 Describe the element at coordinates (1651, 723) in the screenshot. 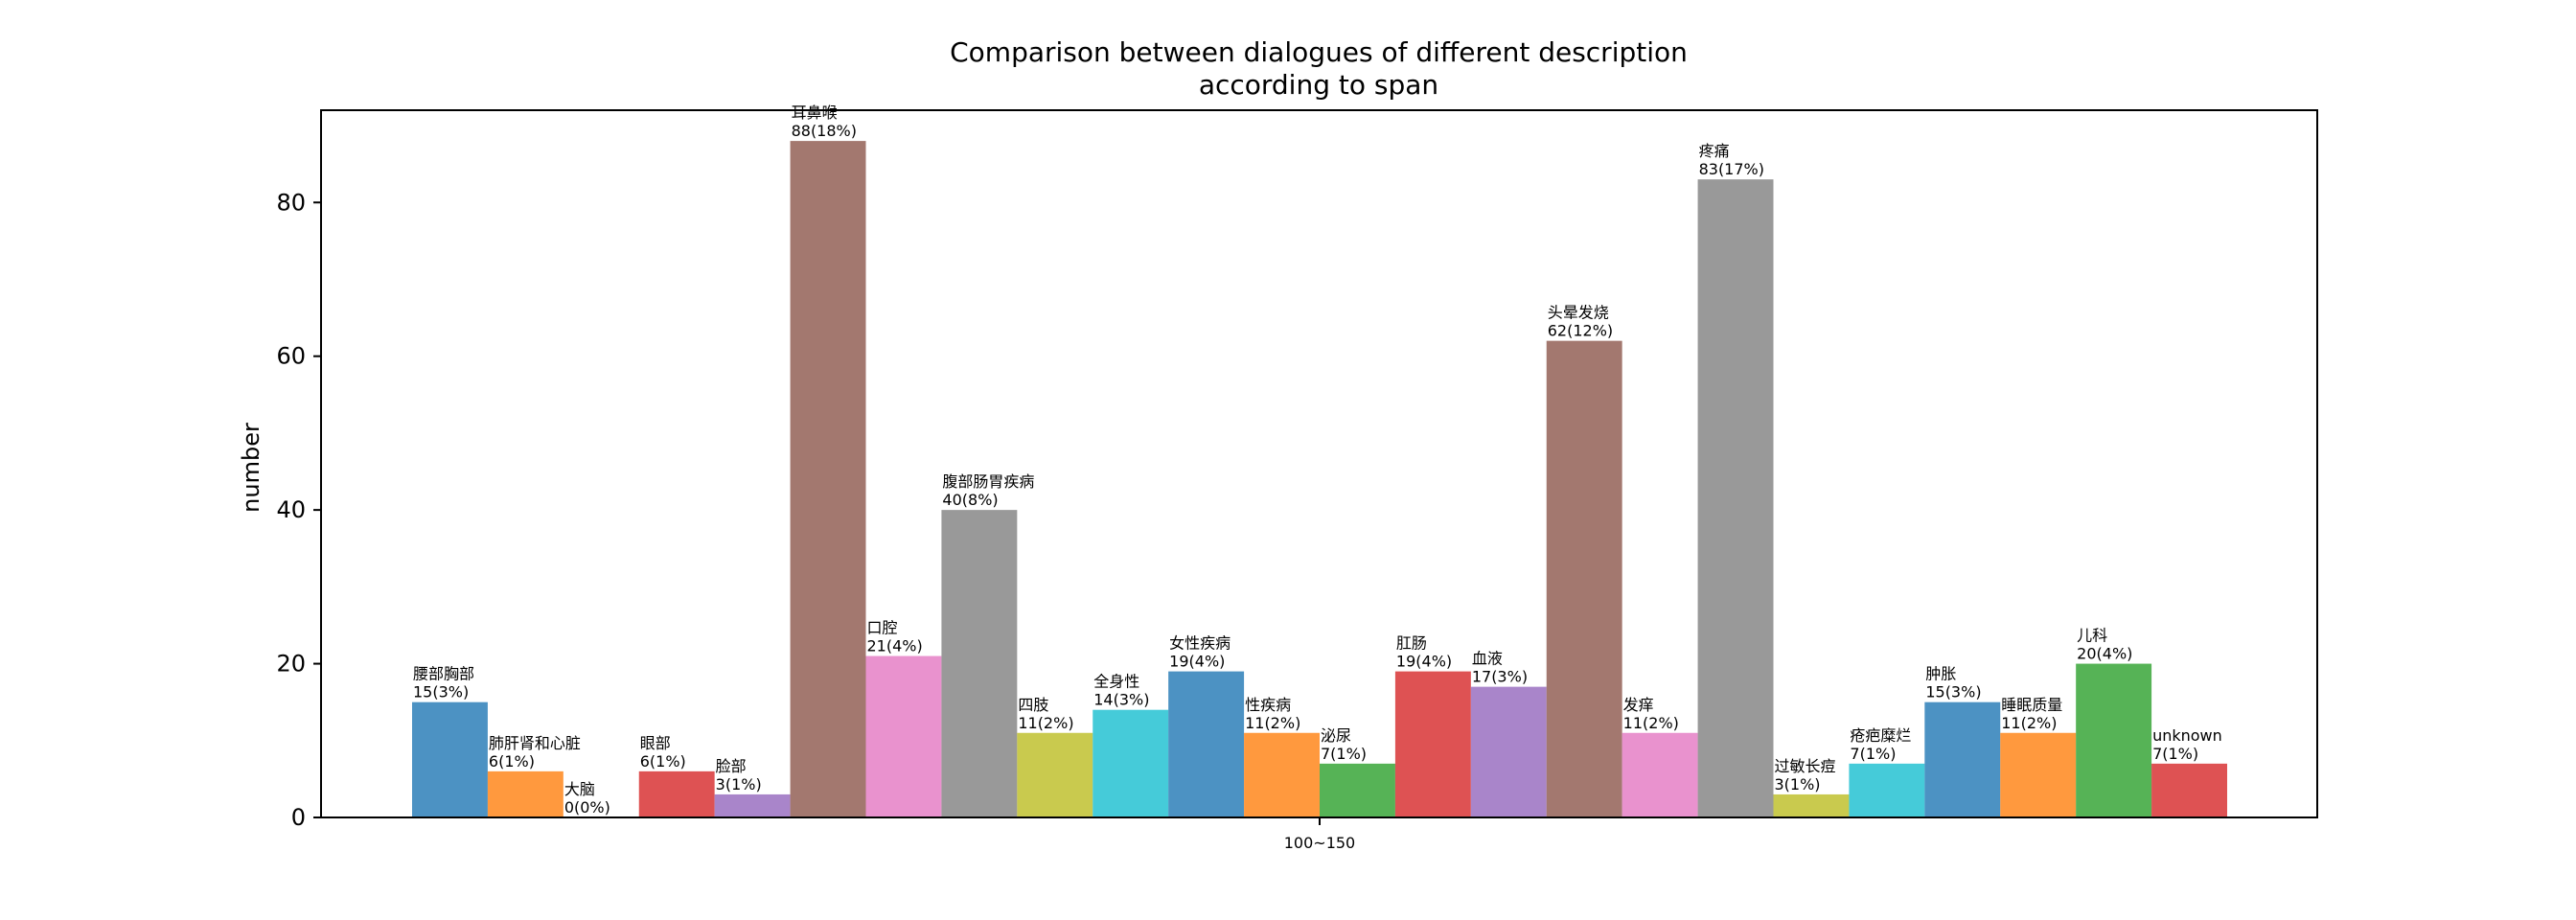

I see `bar-value-label-16: 11(2%)` at that location.